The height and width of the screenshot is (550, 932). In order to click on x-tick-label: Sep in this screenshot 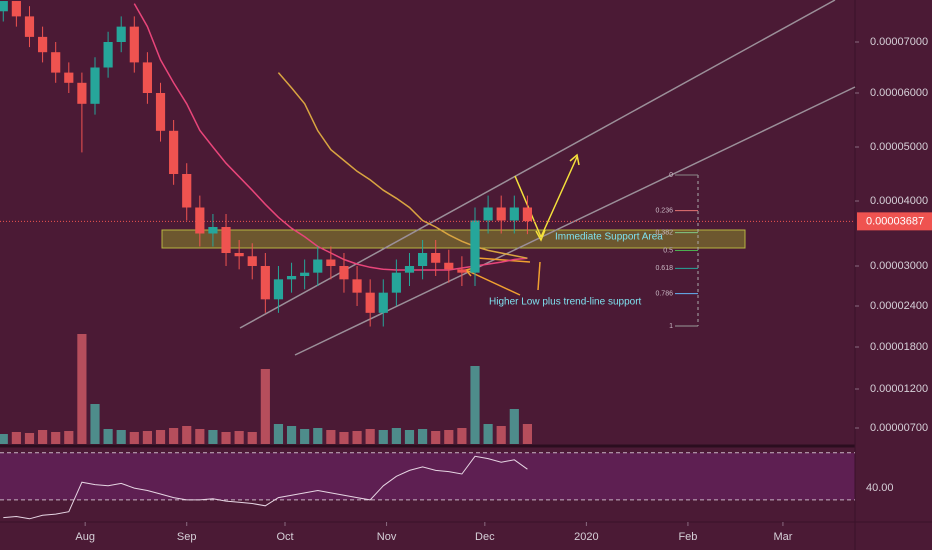, I will do `click(187, 537)`.